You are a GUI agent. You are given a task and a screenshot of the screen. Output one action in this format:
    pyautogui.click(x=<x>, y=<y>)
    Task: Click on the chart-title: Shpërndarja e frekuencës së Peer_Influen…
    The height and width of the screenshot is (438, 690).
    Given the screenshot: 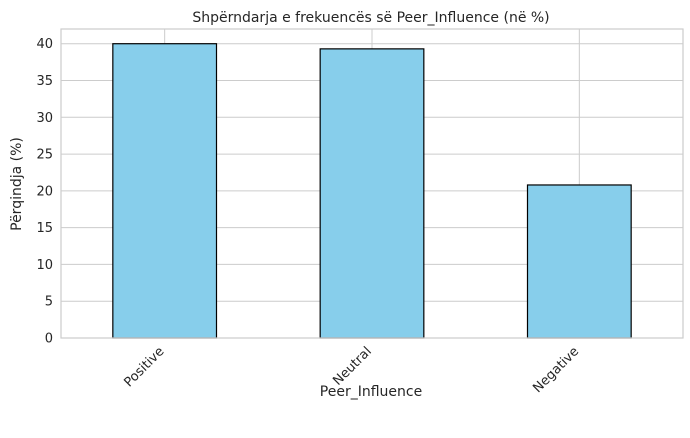 What is the action you would take?
    pyautogui.click(x=370, y=18)
    